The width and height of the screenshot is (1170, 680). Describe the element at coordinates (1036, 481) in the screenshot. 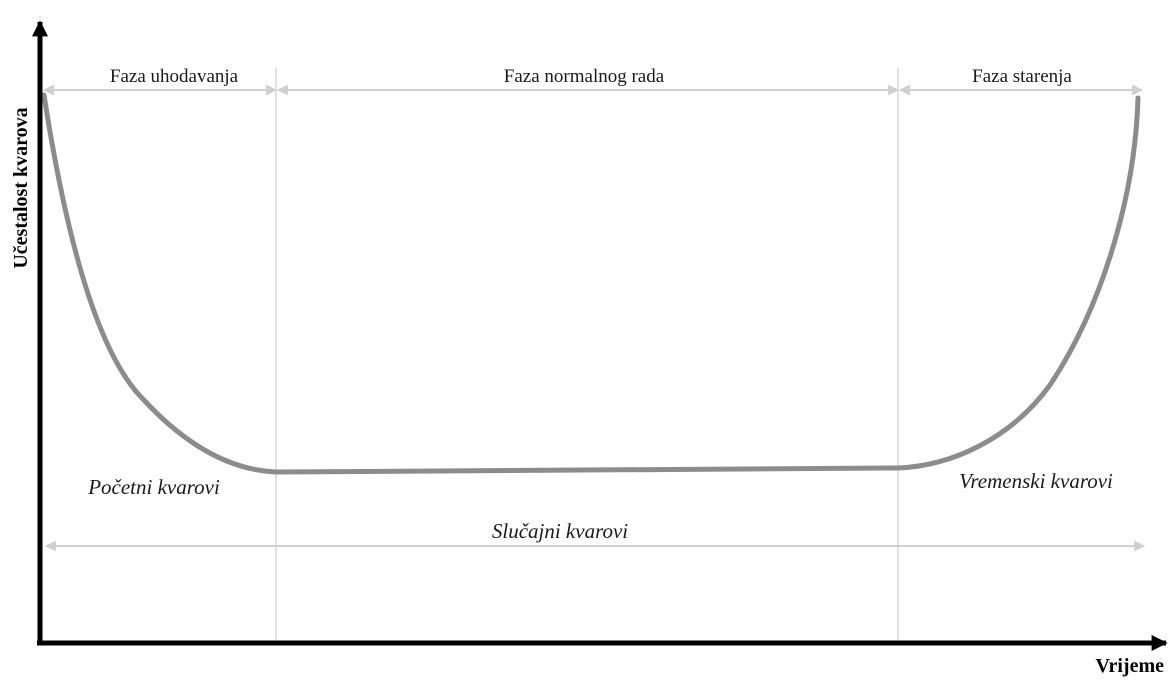

I see `wearout-failures-label: Vremenski kvarovi` at that location.